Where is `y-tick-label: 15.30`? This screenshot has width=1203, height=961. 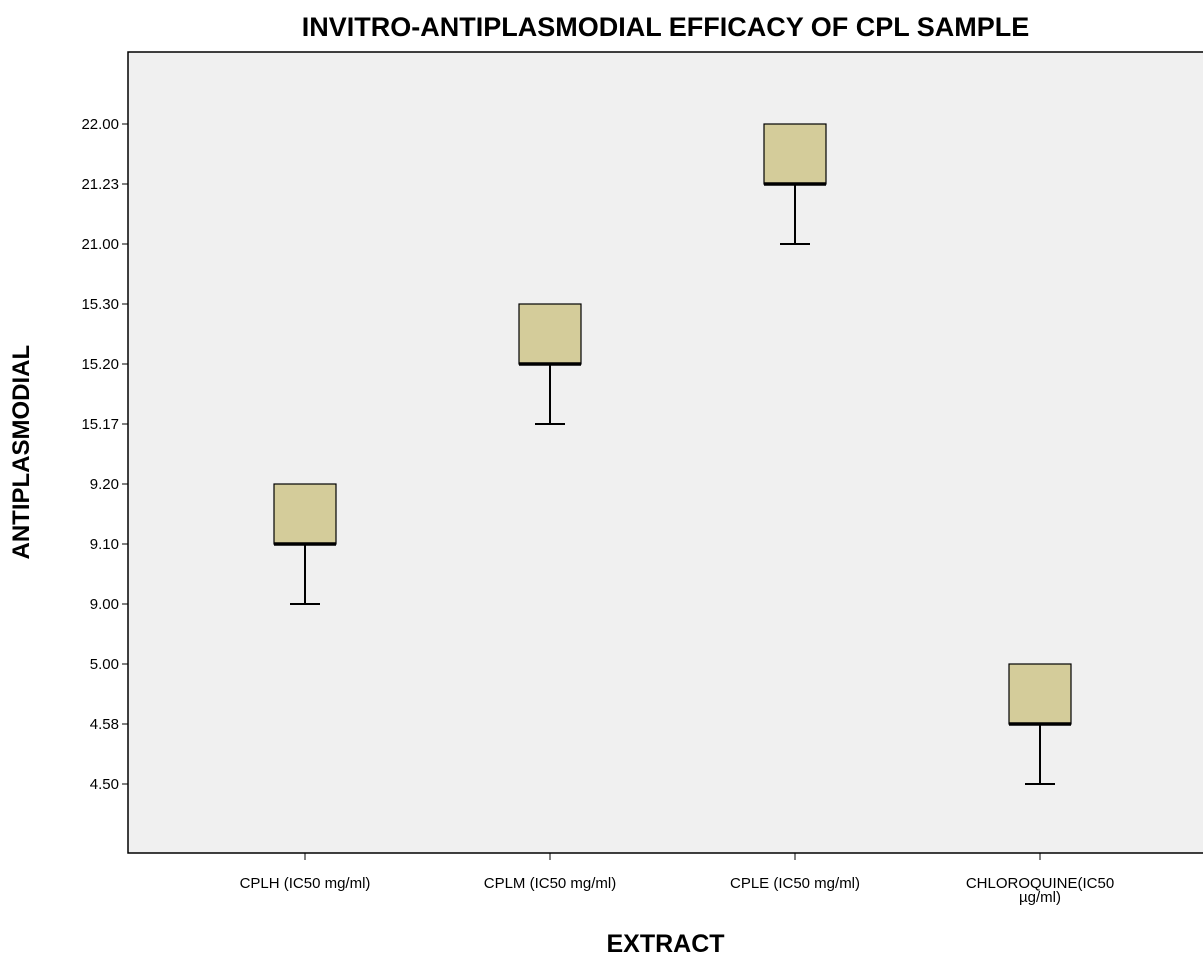
y-tick-label: 15.30 is located at coordinates (100, 304).